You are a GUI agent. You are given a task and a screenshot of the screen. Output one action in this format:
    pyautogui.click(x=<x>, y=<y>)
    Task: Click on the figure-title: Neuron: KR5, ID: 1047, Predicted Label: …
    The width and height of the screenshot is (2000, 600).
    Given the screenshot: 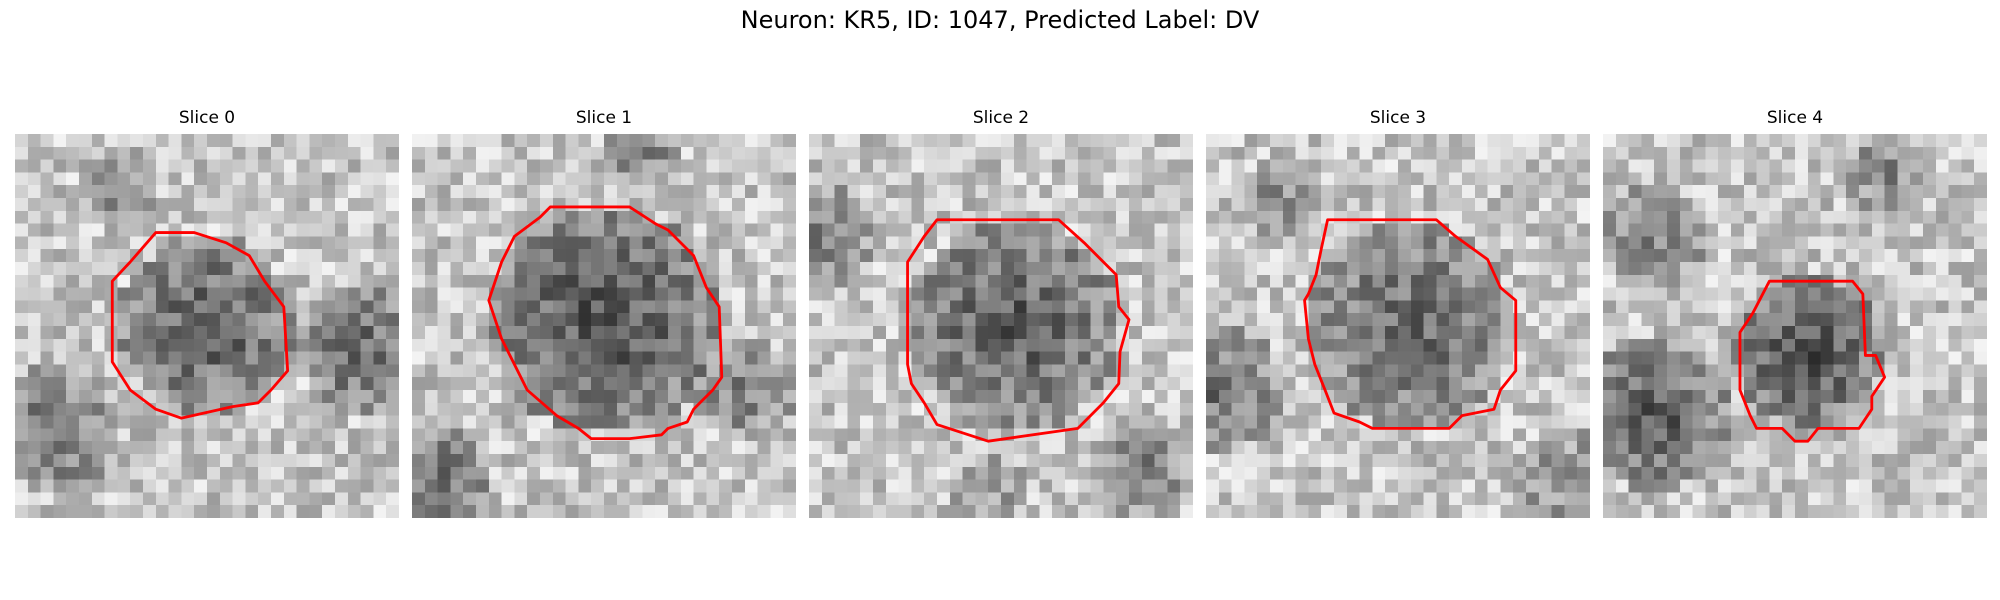 What is the action you would take?
    pyautogui.click(x=1000, y=20)
    